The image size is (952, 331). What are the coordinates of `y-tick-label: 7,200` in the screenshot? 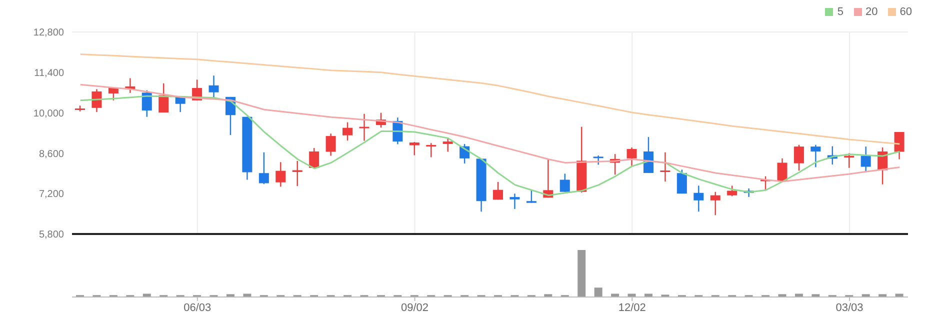 It's located at (51, 194).